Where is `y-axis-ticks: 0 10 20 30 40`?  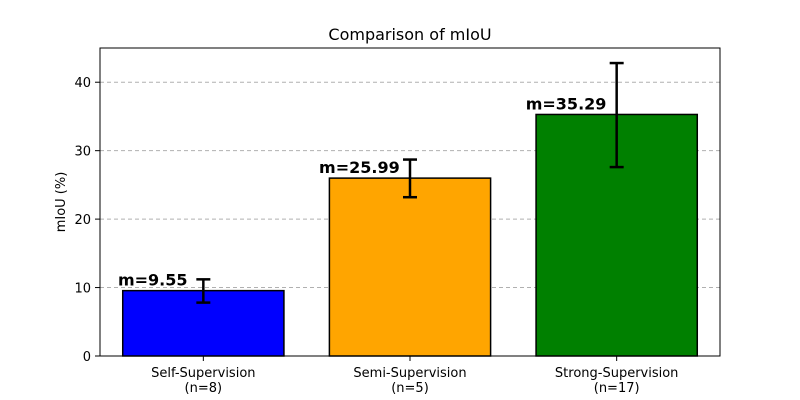 y-axis-ticks: 0 10 20 30 40 is located at coordinates (87, 220).